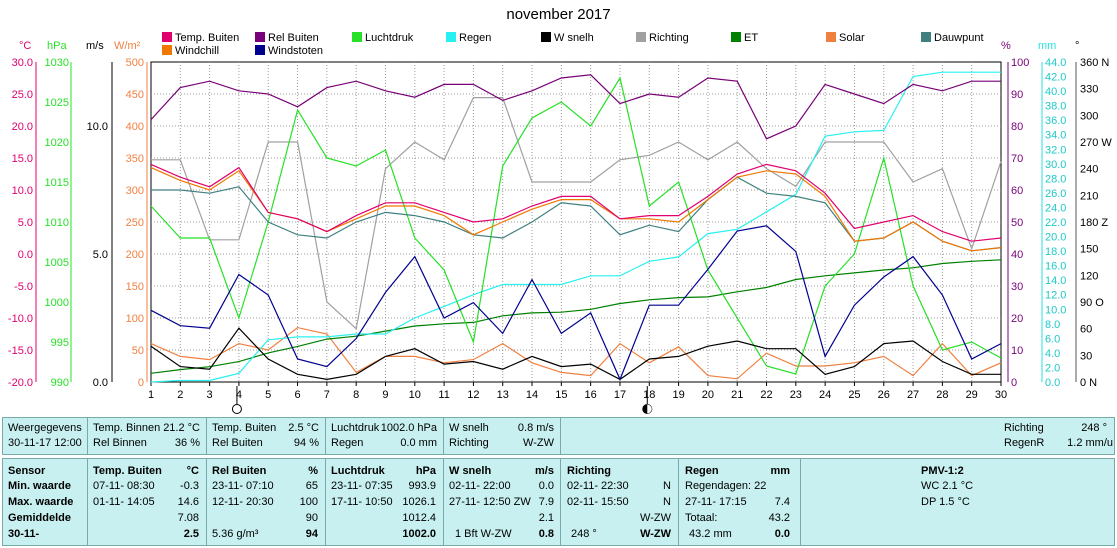  I want to click on label-regen: Regen, so click(347, 443).